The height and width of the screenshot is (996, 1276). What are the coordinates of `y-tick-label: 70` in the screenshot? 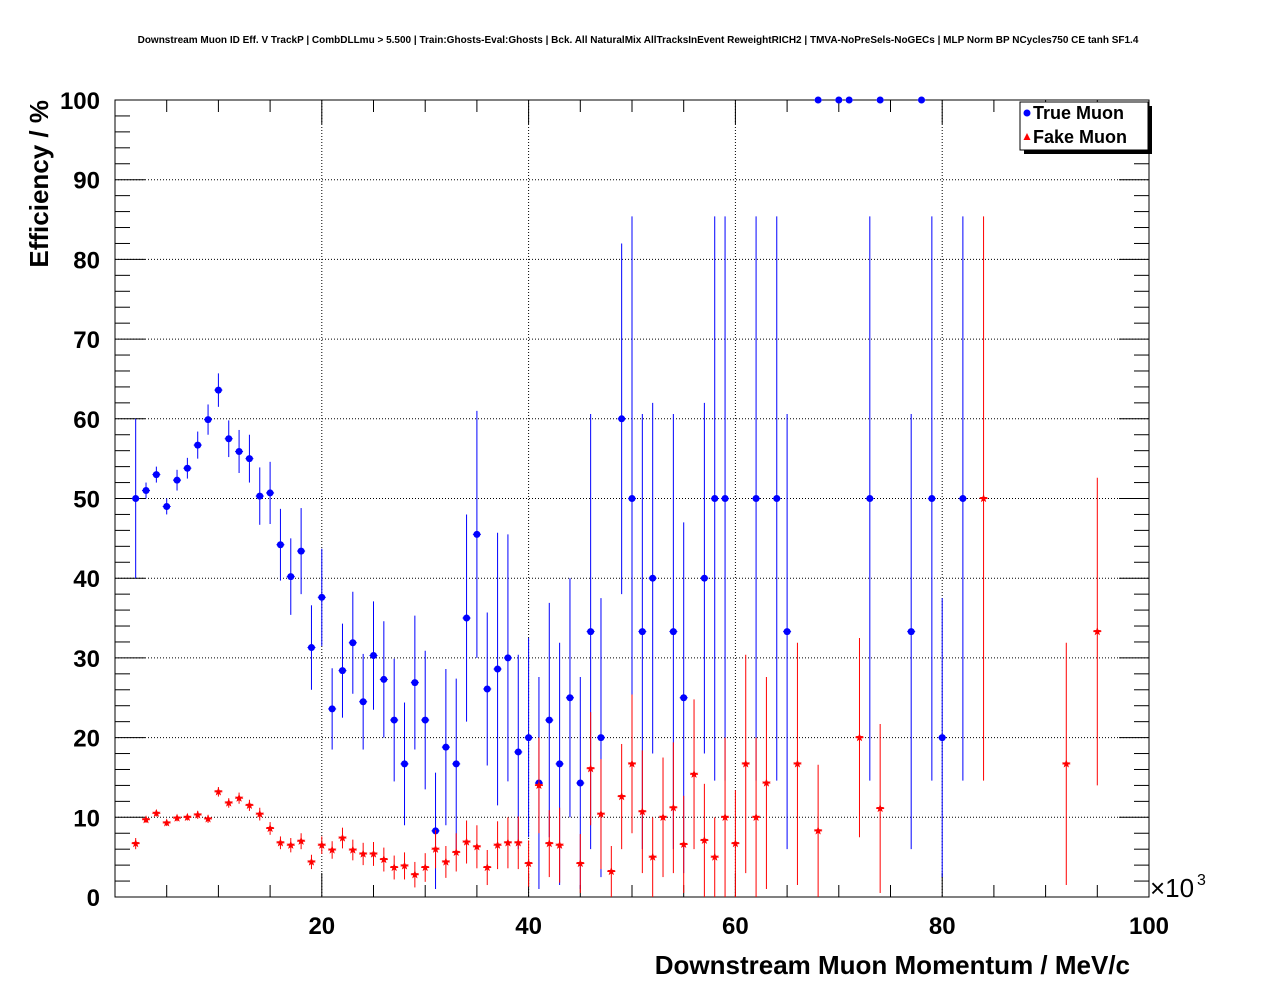 It's located at (86, 340).